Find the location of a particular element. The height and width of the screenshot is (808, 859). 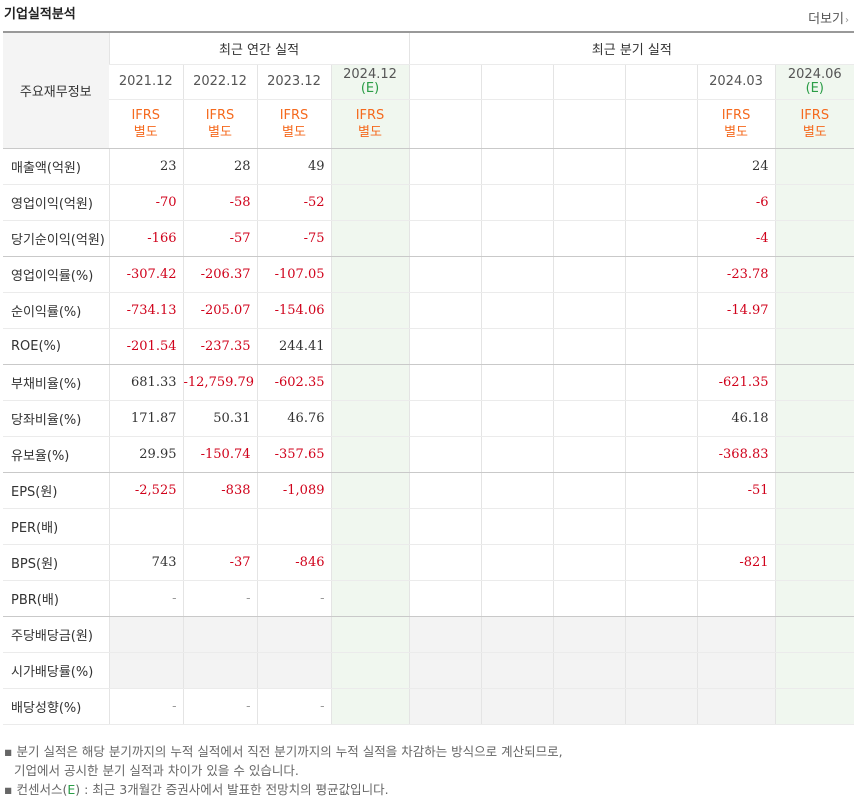

value-cell: -368.83 is located at coordinates (736, 454).